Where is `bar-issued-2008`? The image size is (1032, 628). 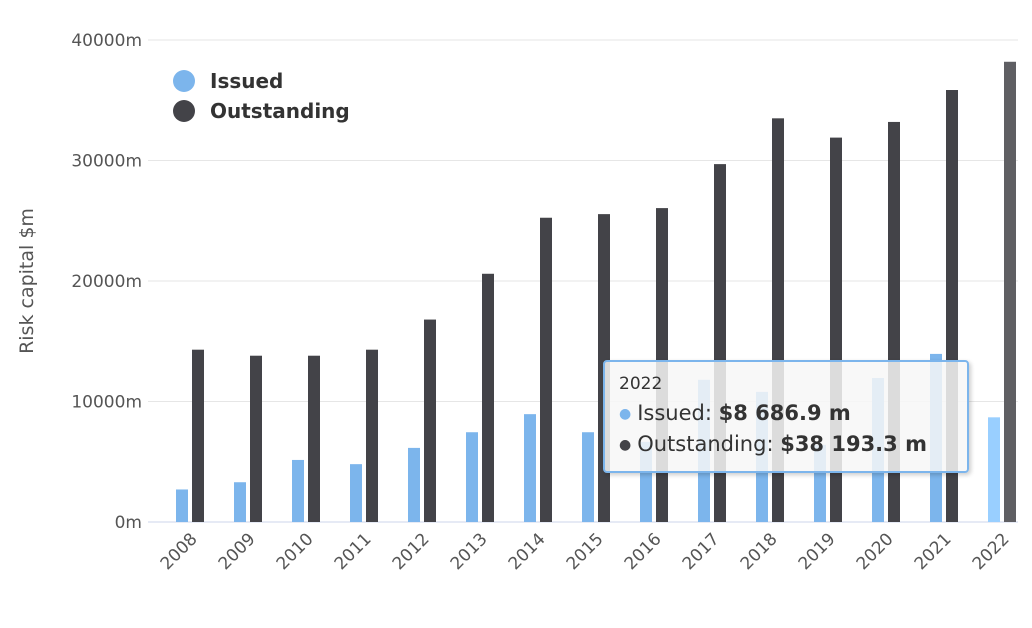
bar-issued-2008 is located at coordinates (182, 505).